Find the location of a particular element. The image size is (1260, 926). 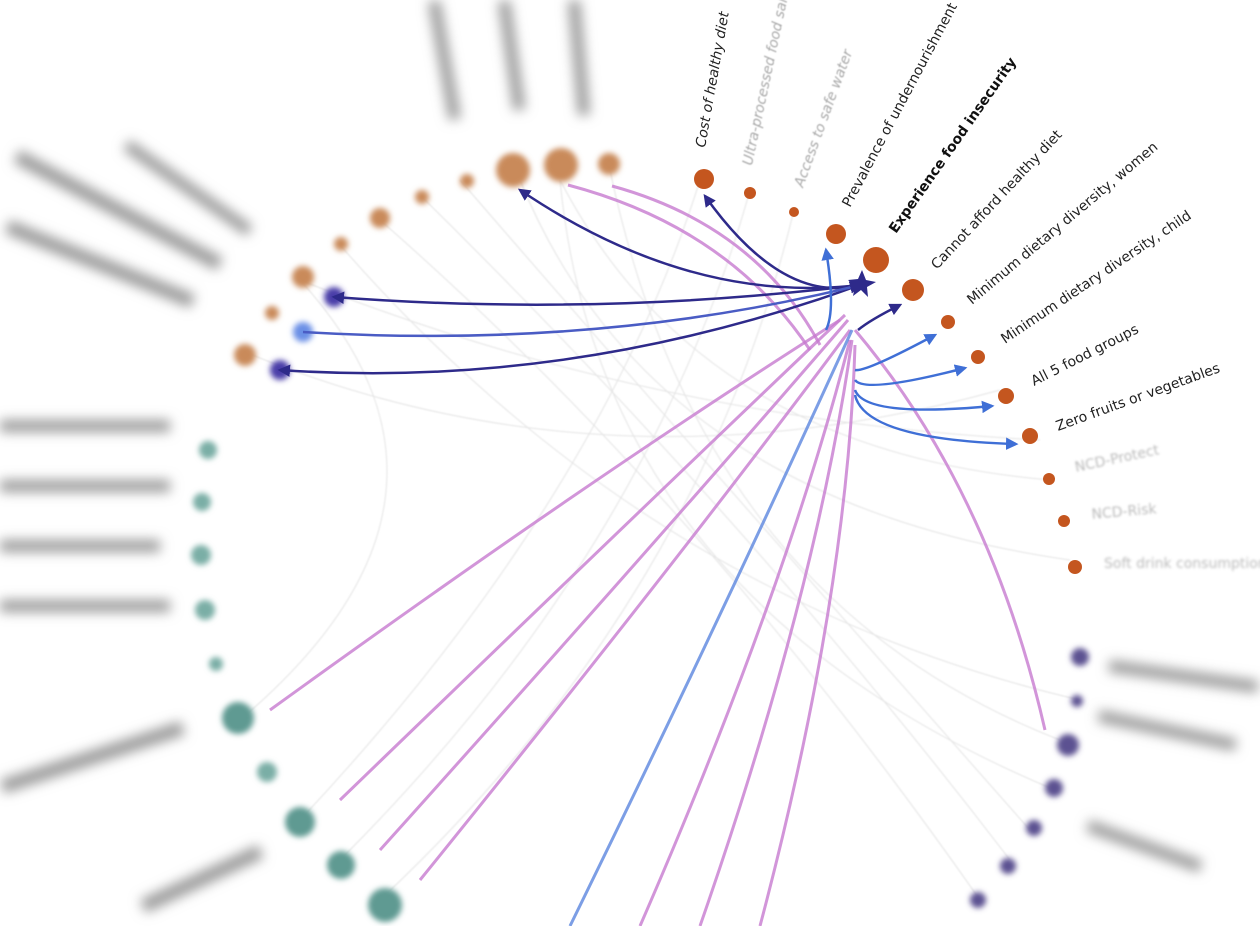

node-label: Access to safe water is located at coordinates (823, 119).